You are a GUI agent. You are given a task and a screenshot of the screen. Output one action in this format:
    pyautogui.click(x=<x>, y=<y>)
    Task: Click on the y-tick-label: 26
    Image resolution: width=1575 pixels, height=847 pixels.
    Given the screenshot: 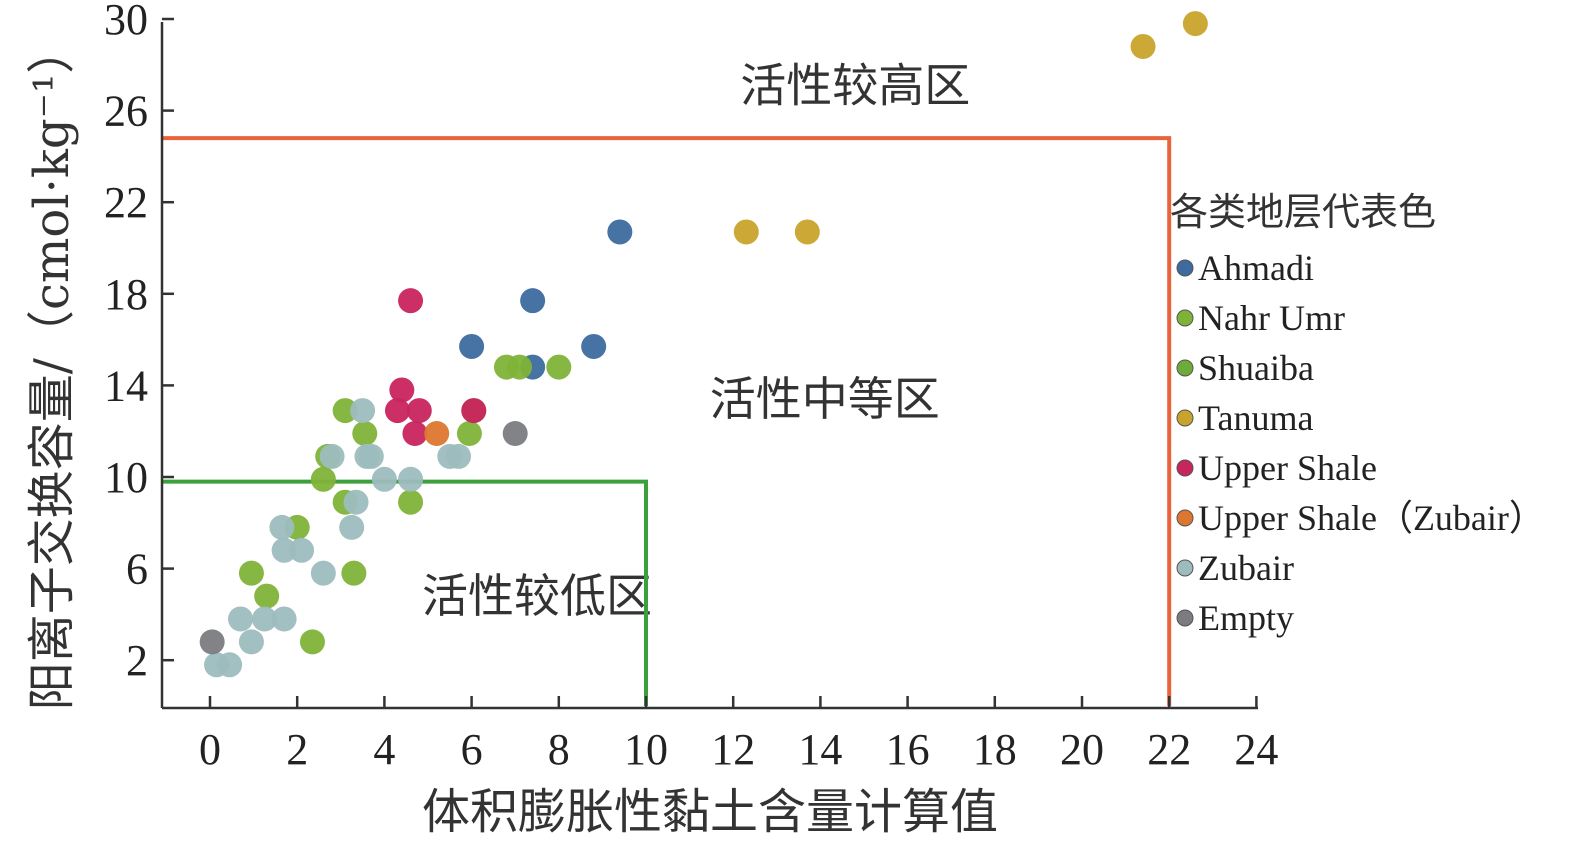 What is the action you would take?
    pyautogui.click(x=126, y=111)
    